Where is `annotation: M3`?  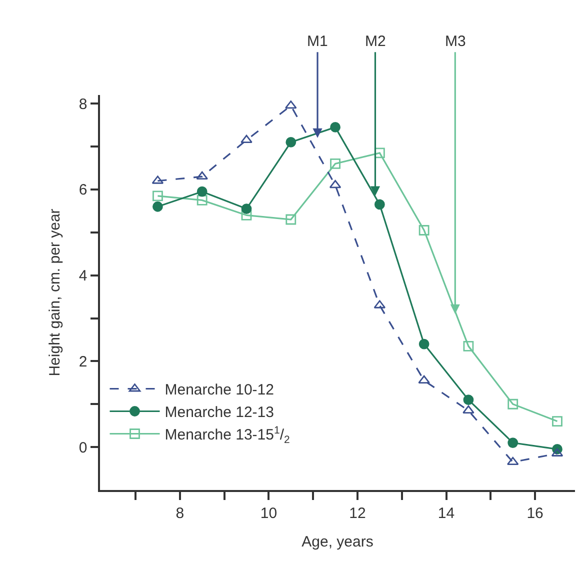
annotation: M3 is located at coordinates (455, 41).